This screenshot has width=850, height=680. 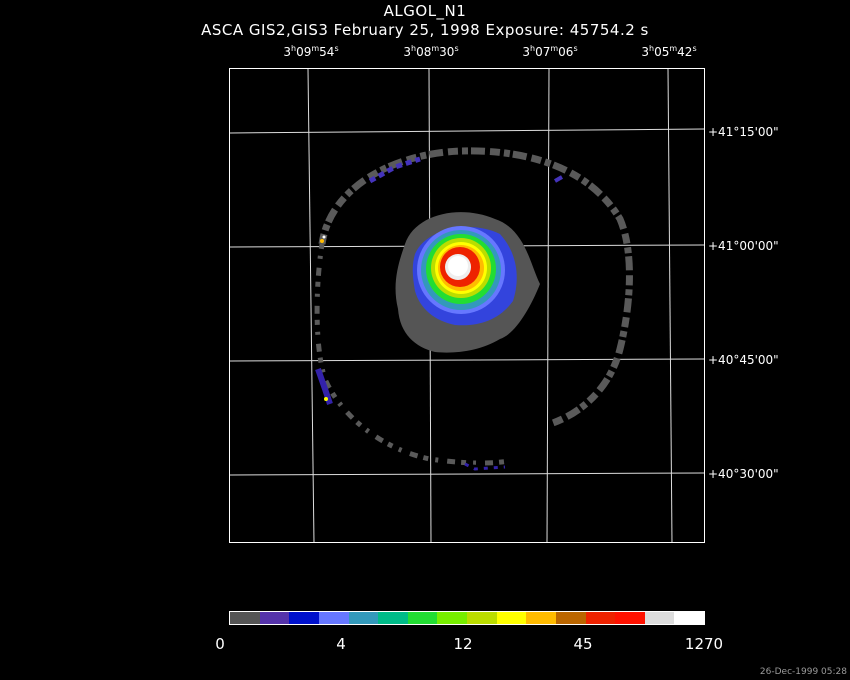 I want to click on colorbar-label: 1270, so click(x=704, y=644).